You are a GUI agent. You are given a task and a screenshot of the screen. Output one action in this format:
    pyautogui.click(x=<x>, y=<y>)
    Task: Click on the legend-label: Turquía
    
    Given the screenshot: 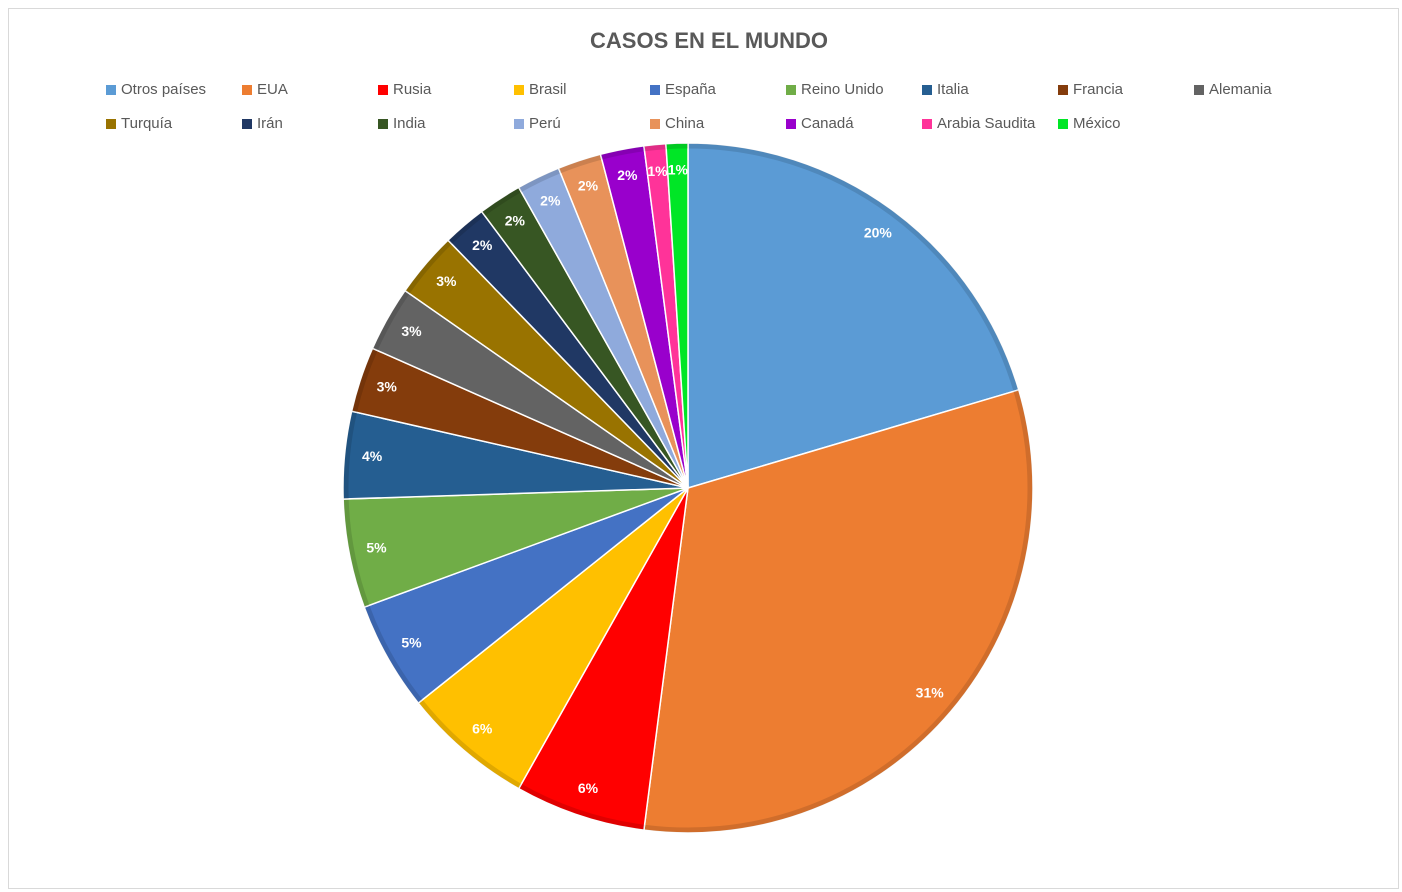 What is the action you would take?
    pyautogui.click(x=147, y=123)
    